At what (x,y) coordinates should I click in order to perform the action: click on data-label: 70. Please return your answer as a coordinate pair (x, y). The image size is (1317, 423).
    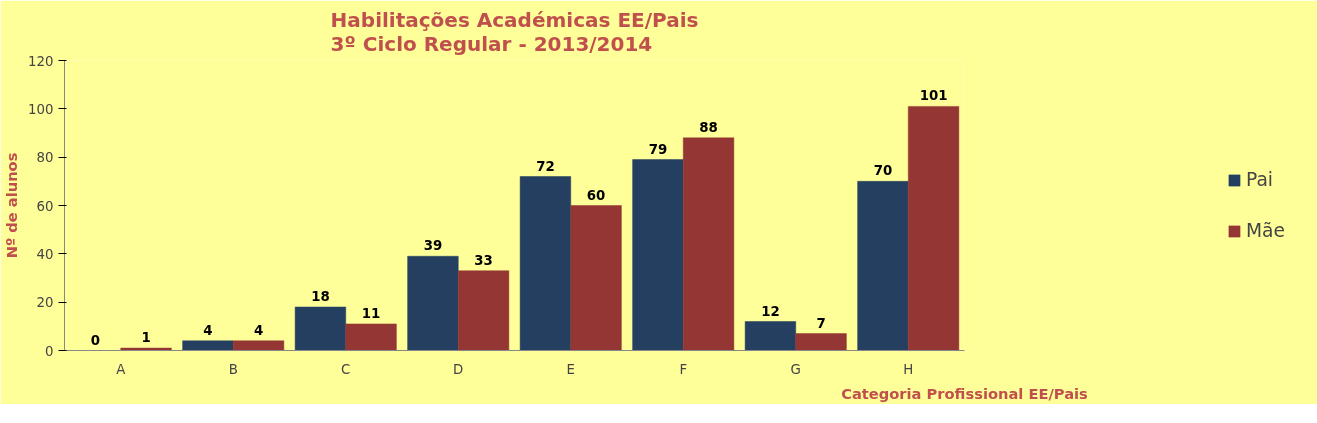
    Looking at the image, I should click on (883, 171).